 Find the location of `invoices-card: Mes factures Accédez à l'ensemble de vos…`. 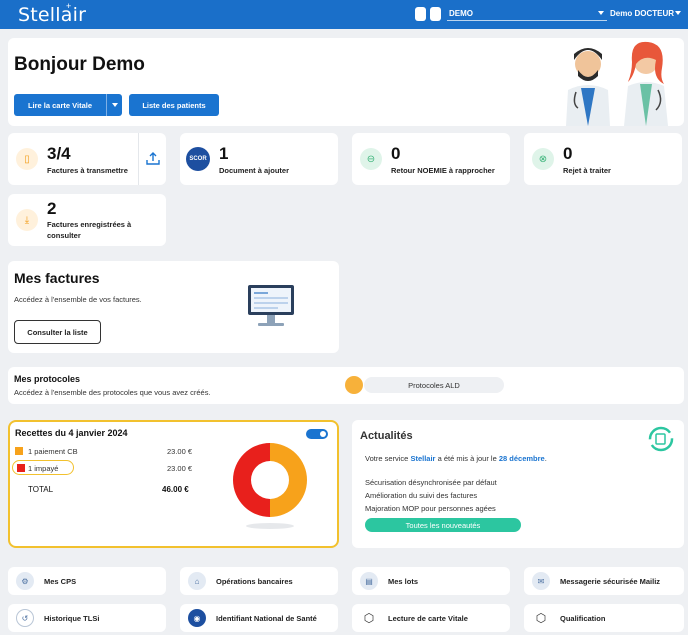

invoices-card: Mes factures Accédez à l'ensemble de vos… is located at coordinates (173, 307).